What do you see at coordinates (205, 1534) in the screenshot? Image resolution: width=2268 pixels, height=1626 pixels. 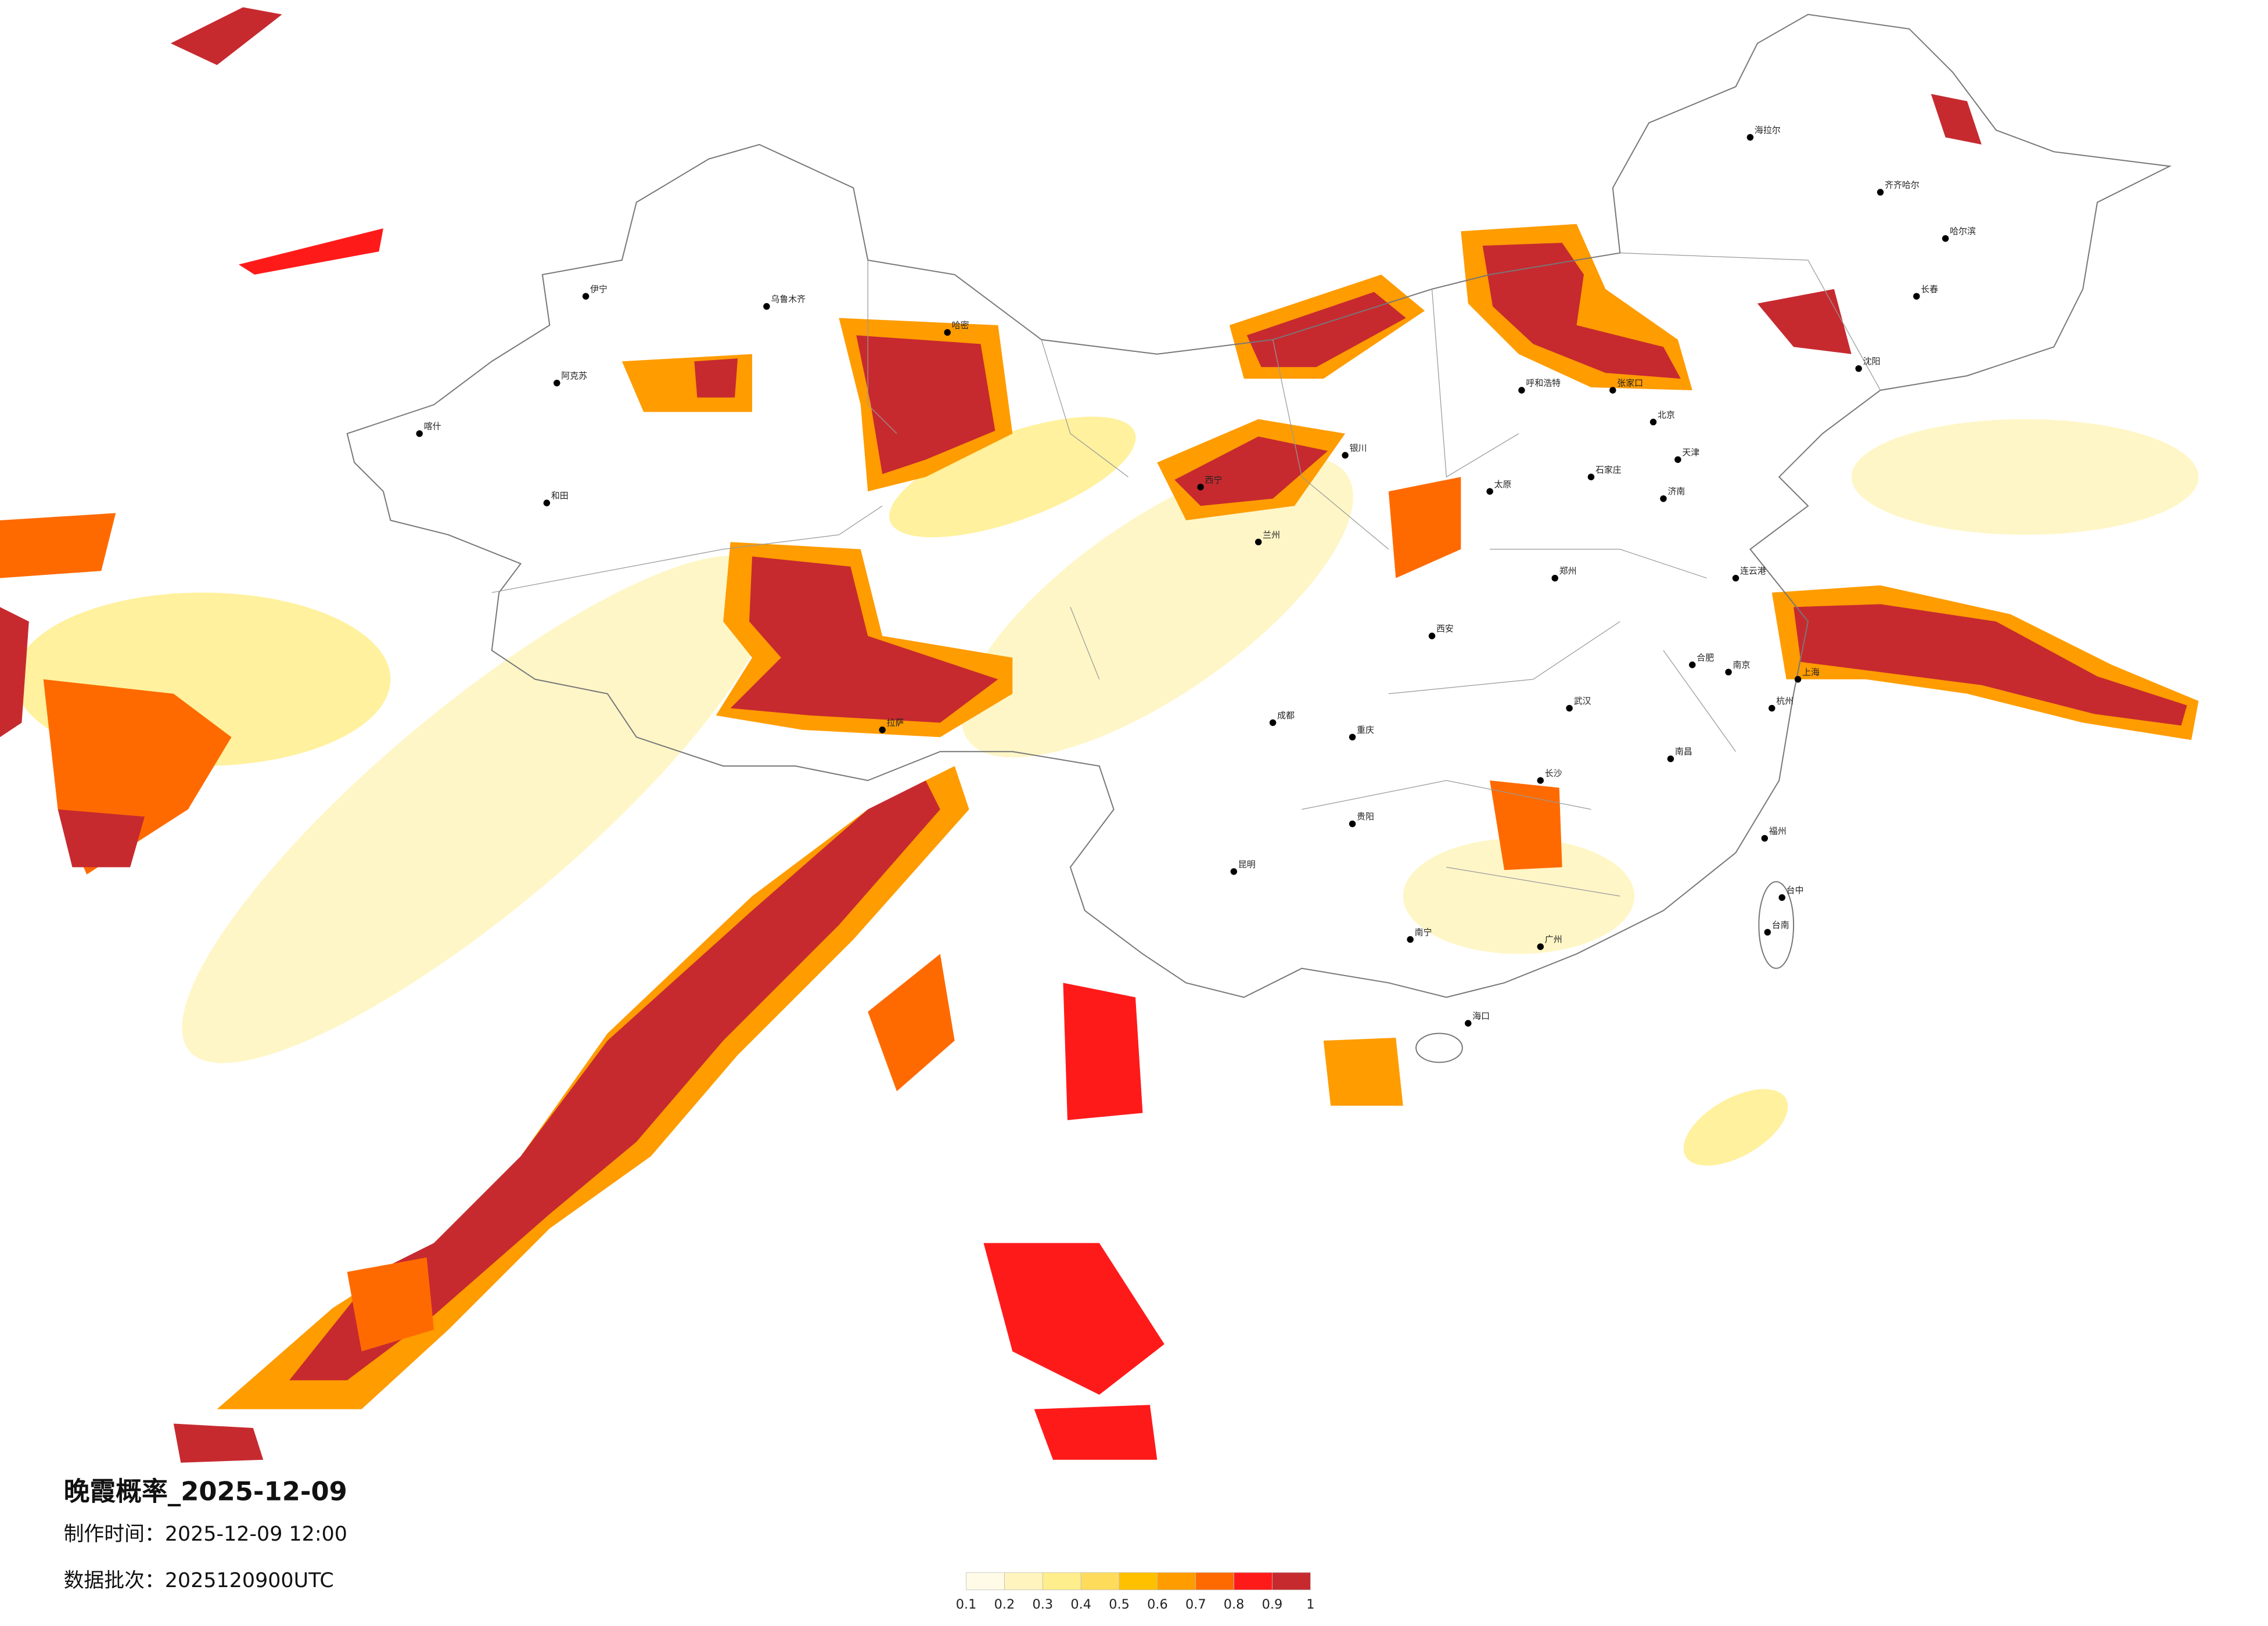 I see `made-time: 制作时间：2025-12-09 12:00` at bounding box center [205, 1534].